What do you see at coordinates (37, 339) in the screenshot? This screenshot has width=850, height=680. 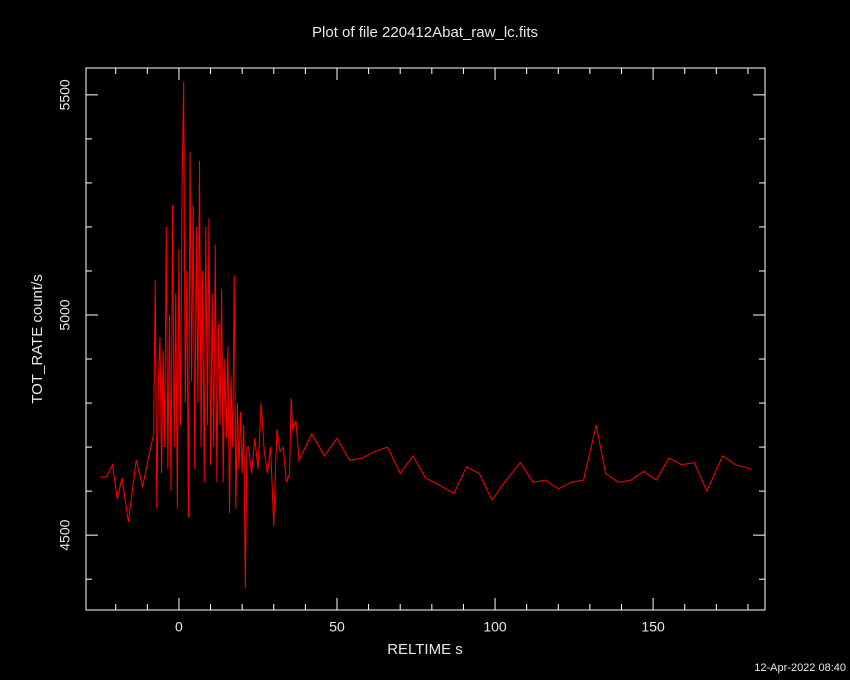 I see `y-axis-label: TOT_RATE count/s` at bounding box center [37, 339].